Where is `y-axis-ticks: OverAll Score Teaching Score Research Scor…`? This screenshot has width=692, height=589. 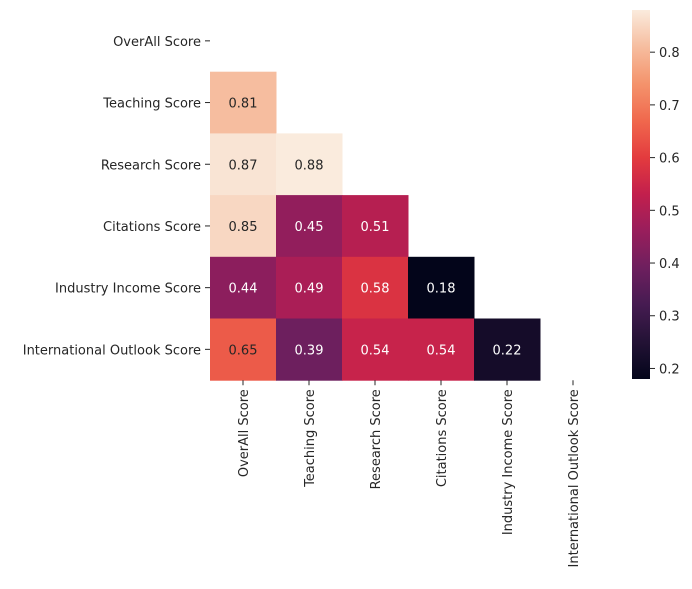 y-axis-ticks: OverAll Score Teaching Score Research Scor… is located at coordinates (116, 196).